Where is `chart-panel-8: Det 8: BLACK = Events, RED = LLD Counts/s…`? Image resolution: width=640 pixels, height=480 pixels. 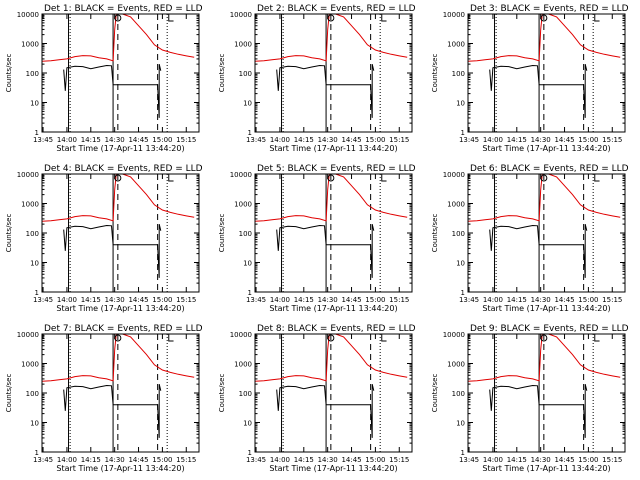 chart-panel-8: Det 8: BLACK = Events, RED = LLD Counts/s… is located at coordinates (317, 398).